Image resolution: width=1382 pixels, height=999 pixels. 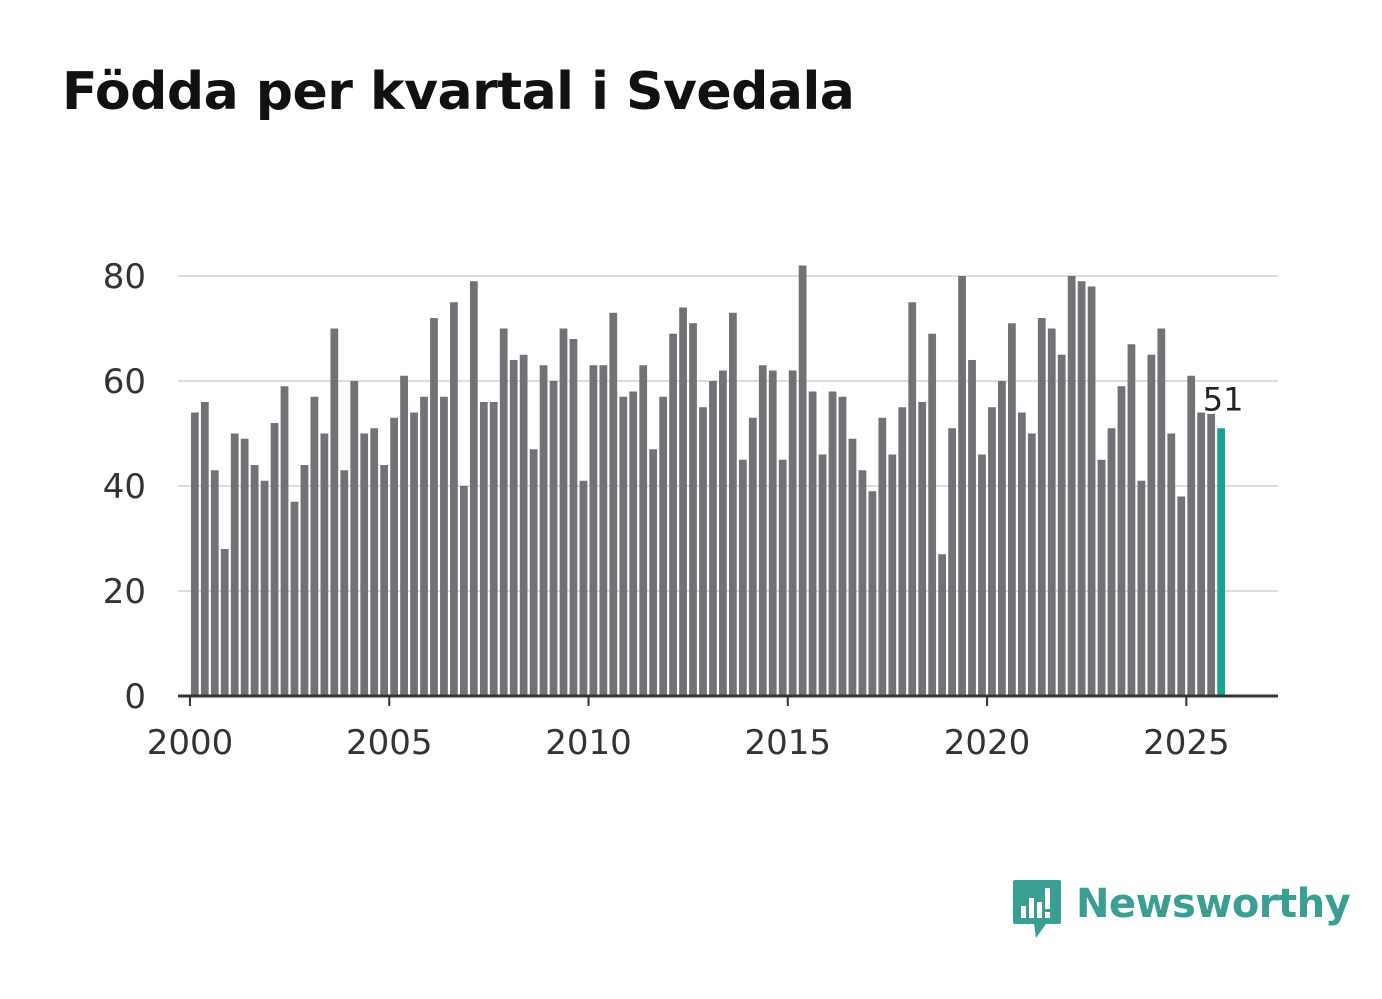 What do you see at coordinates (987, 743) in the screenshot?
I see `x-tick-label: 2020` at bounding box center [987, 743].